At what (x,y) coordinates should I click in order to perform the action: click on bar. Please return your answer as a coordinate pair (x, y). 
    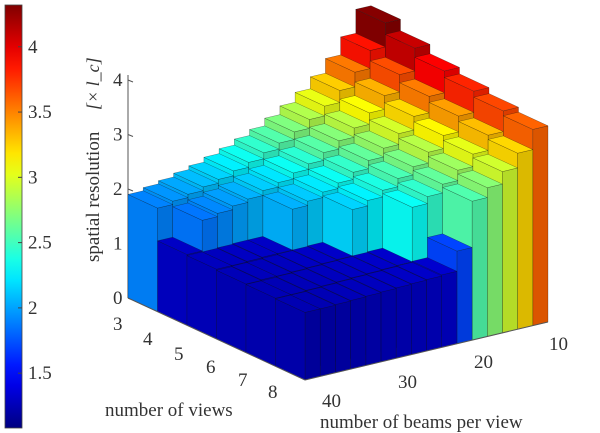
    Looking at the image, I should click on (297, 337).